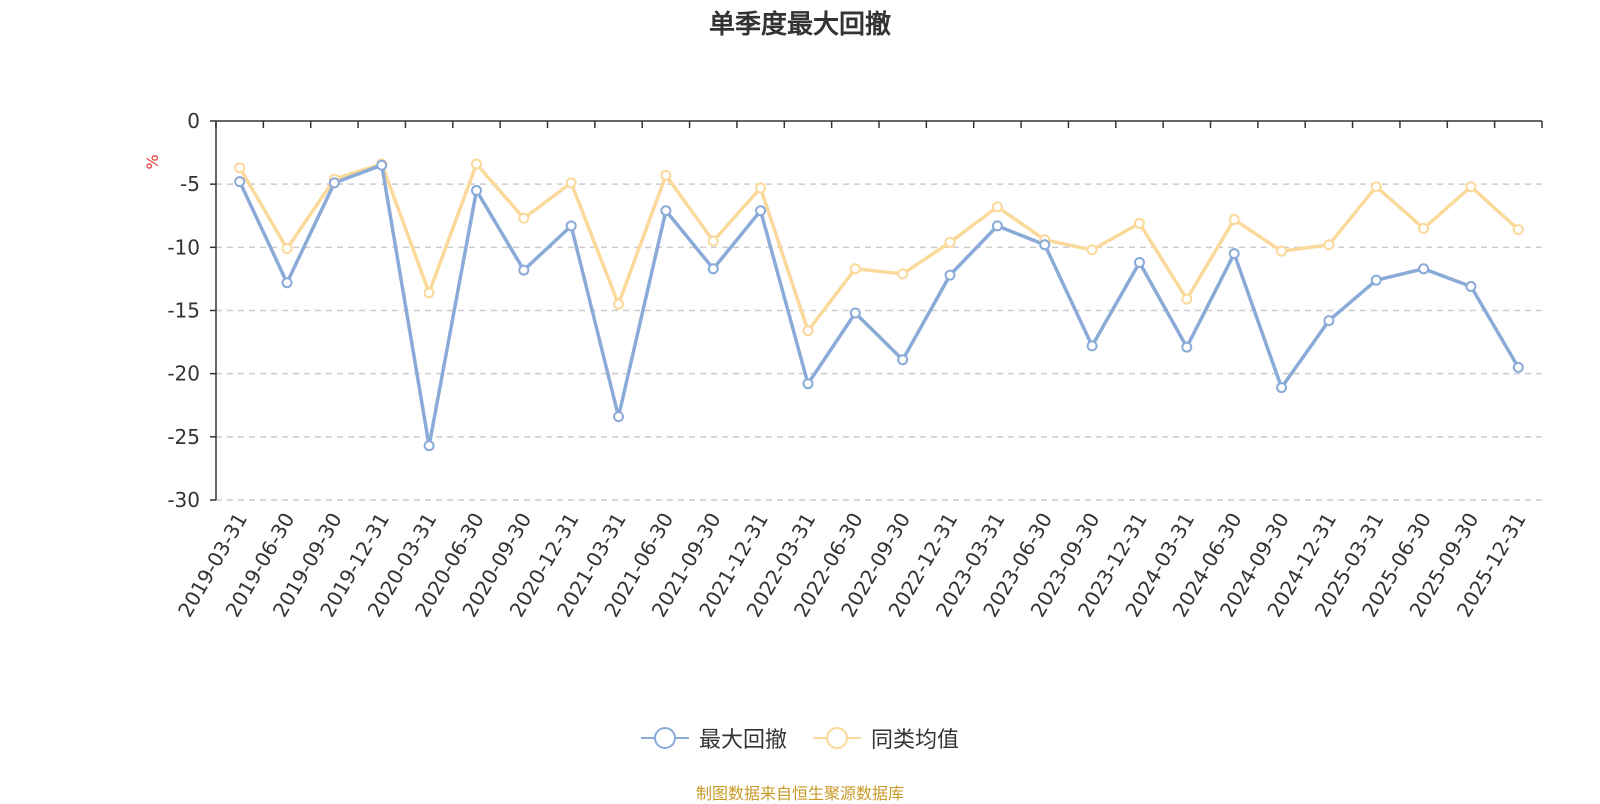 Image resolution: width=1600 pixels, height=804 pixels. Describe the element at coordinates (799, 25) in the screenshot. I see `chart-title: 单季度最大回撤` at that location.